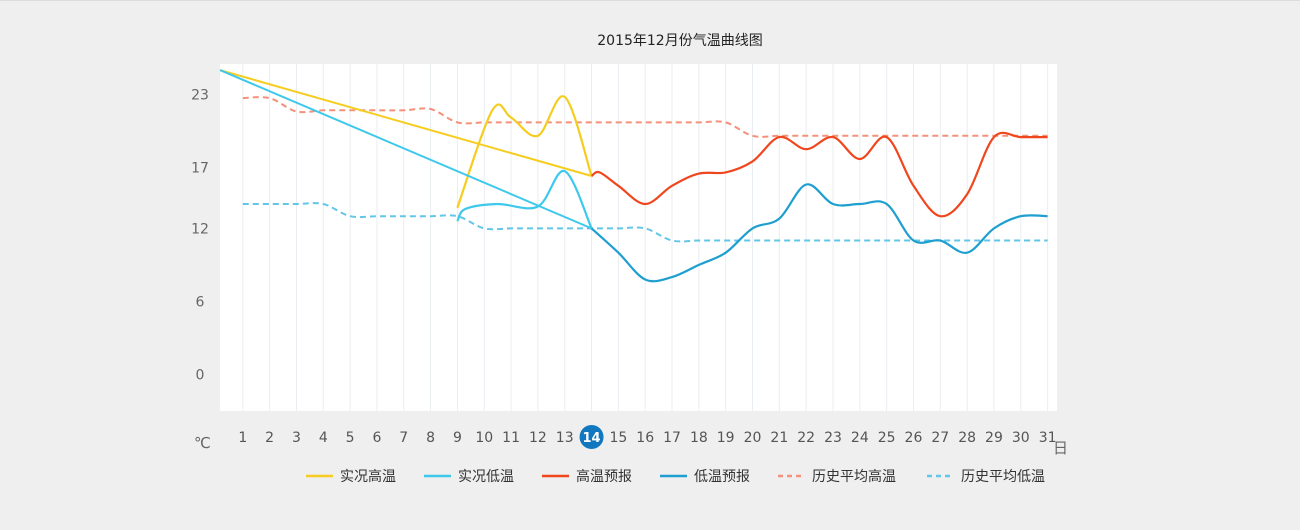 The image size is (1300, 530). I want to click on x-tick-label: 16, so click(645, 438).